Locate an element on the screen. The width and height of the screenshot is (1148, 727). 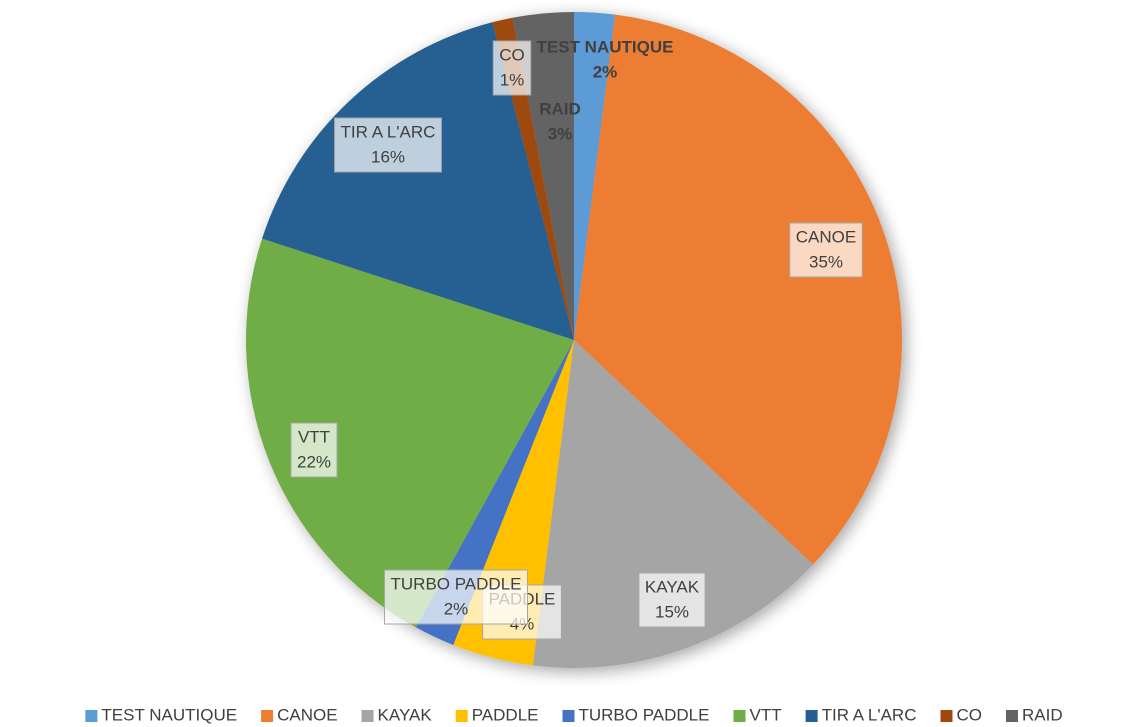
label-value: 22% is located at coordinates (314, 461).